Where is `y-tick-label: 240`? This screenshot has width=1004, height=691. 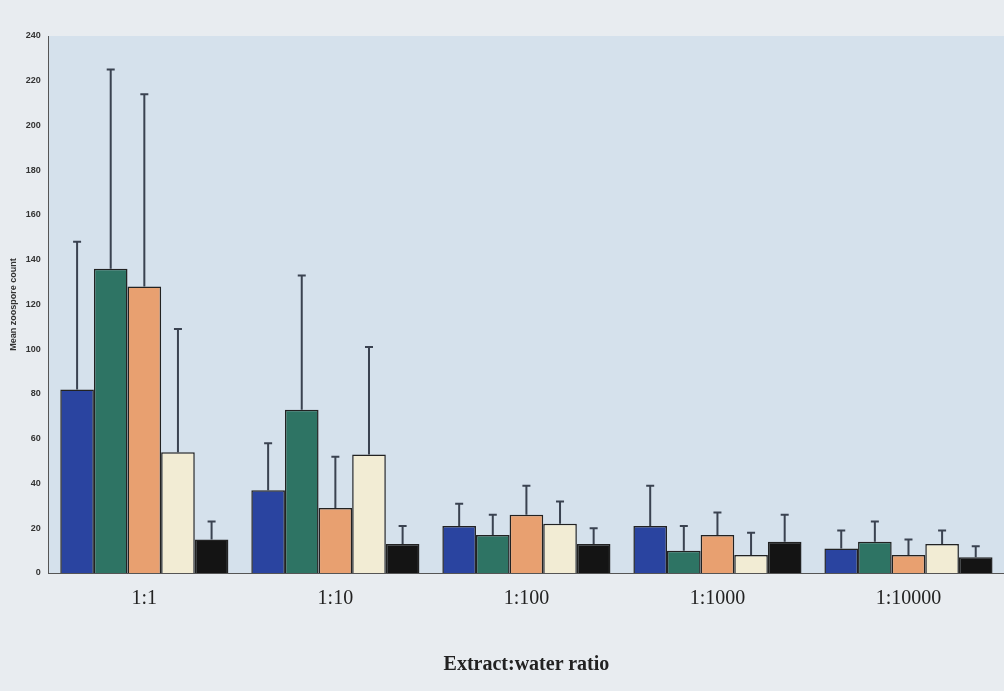 y-tick-label: 240 is located at coordinates (33, 35).